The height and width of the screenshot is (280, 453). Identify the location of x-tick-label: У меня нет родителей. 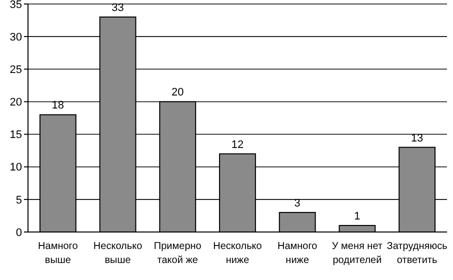
(357, 253).